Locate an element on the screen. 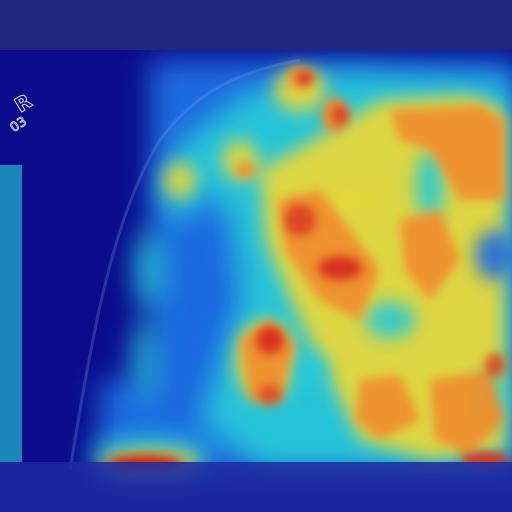 This screenshot has height=512, width=512. marker-letter: R is located at coordinates (23, 103).